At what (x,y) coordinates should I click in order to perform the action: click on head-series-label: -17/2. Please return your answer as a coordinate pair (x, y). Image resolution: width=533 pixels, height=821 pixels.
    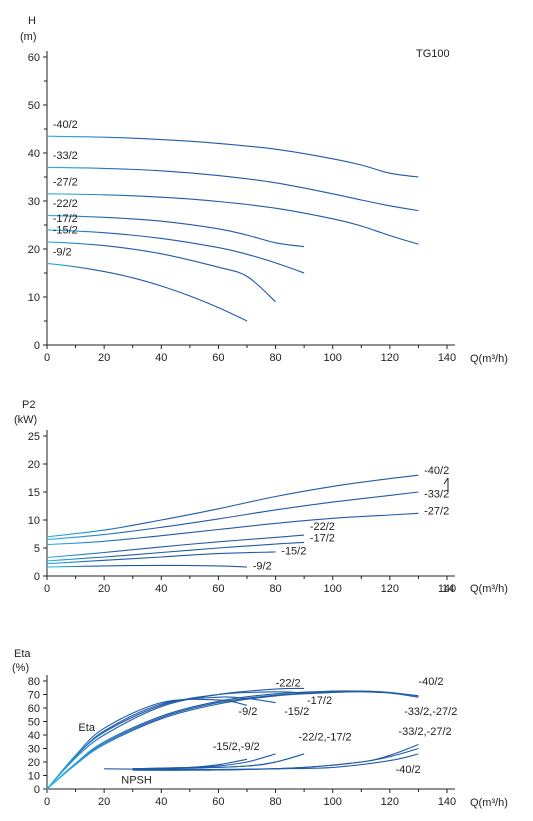
    Looking at the image, I should click on (65, 219).